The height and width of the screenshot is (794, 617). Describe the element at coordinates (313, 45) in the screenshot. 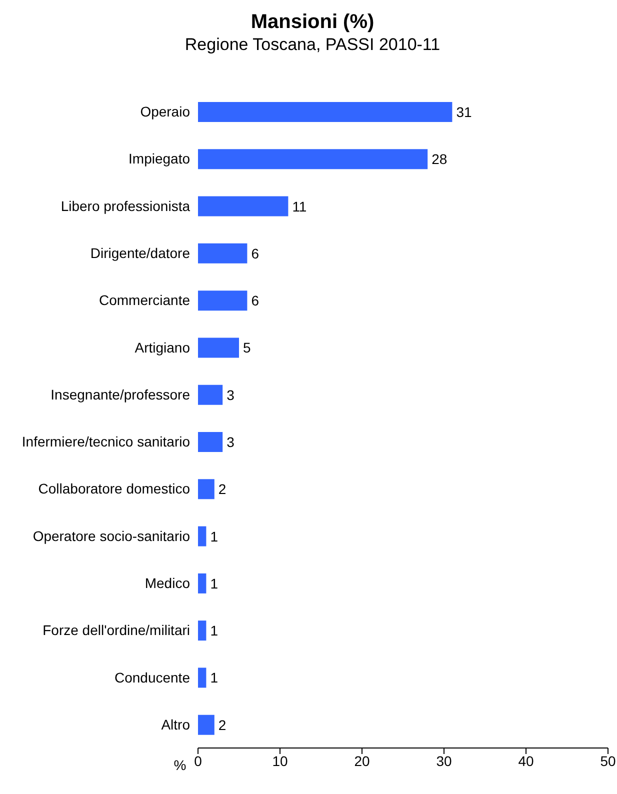

I see `chart-subtitle: Regione Toscana, PASSI 2010-11` at that location.